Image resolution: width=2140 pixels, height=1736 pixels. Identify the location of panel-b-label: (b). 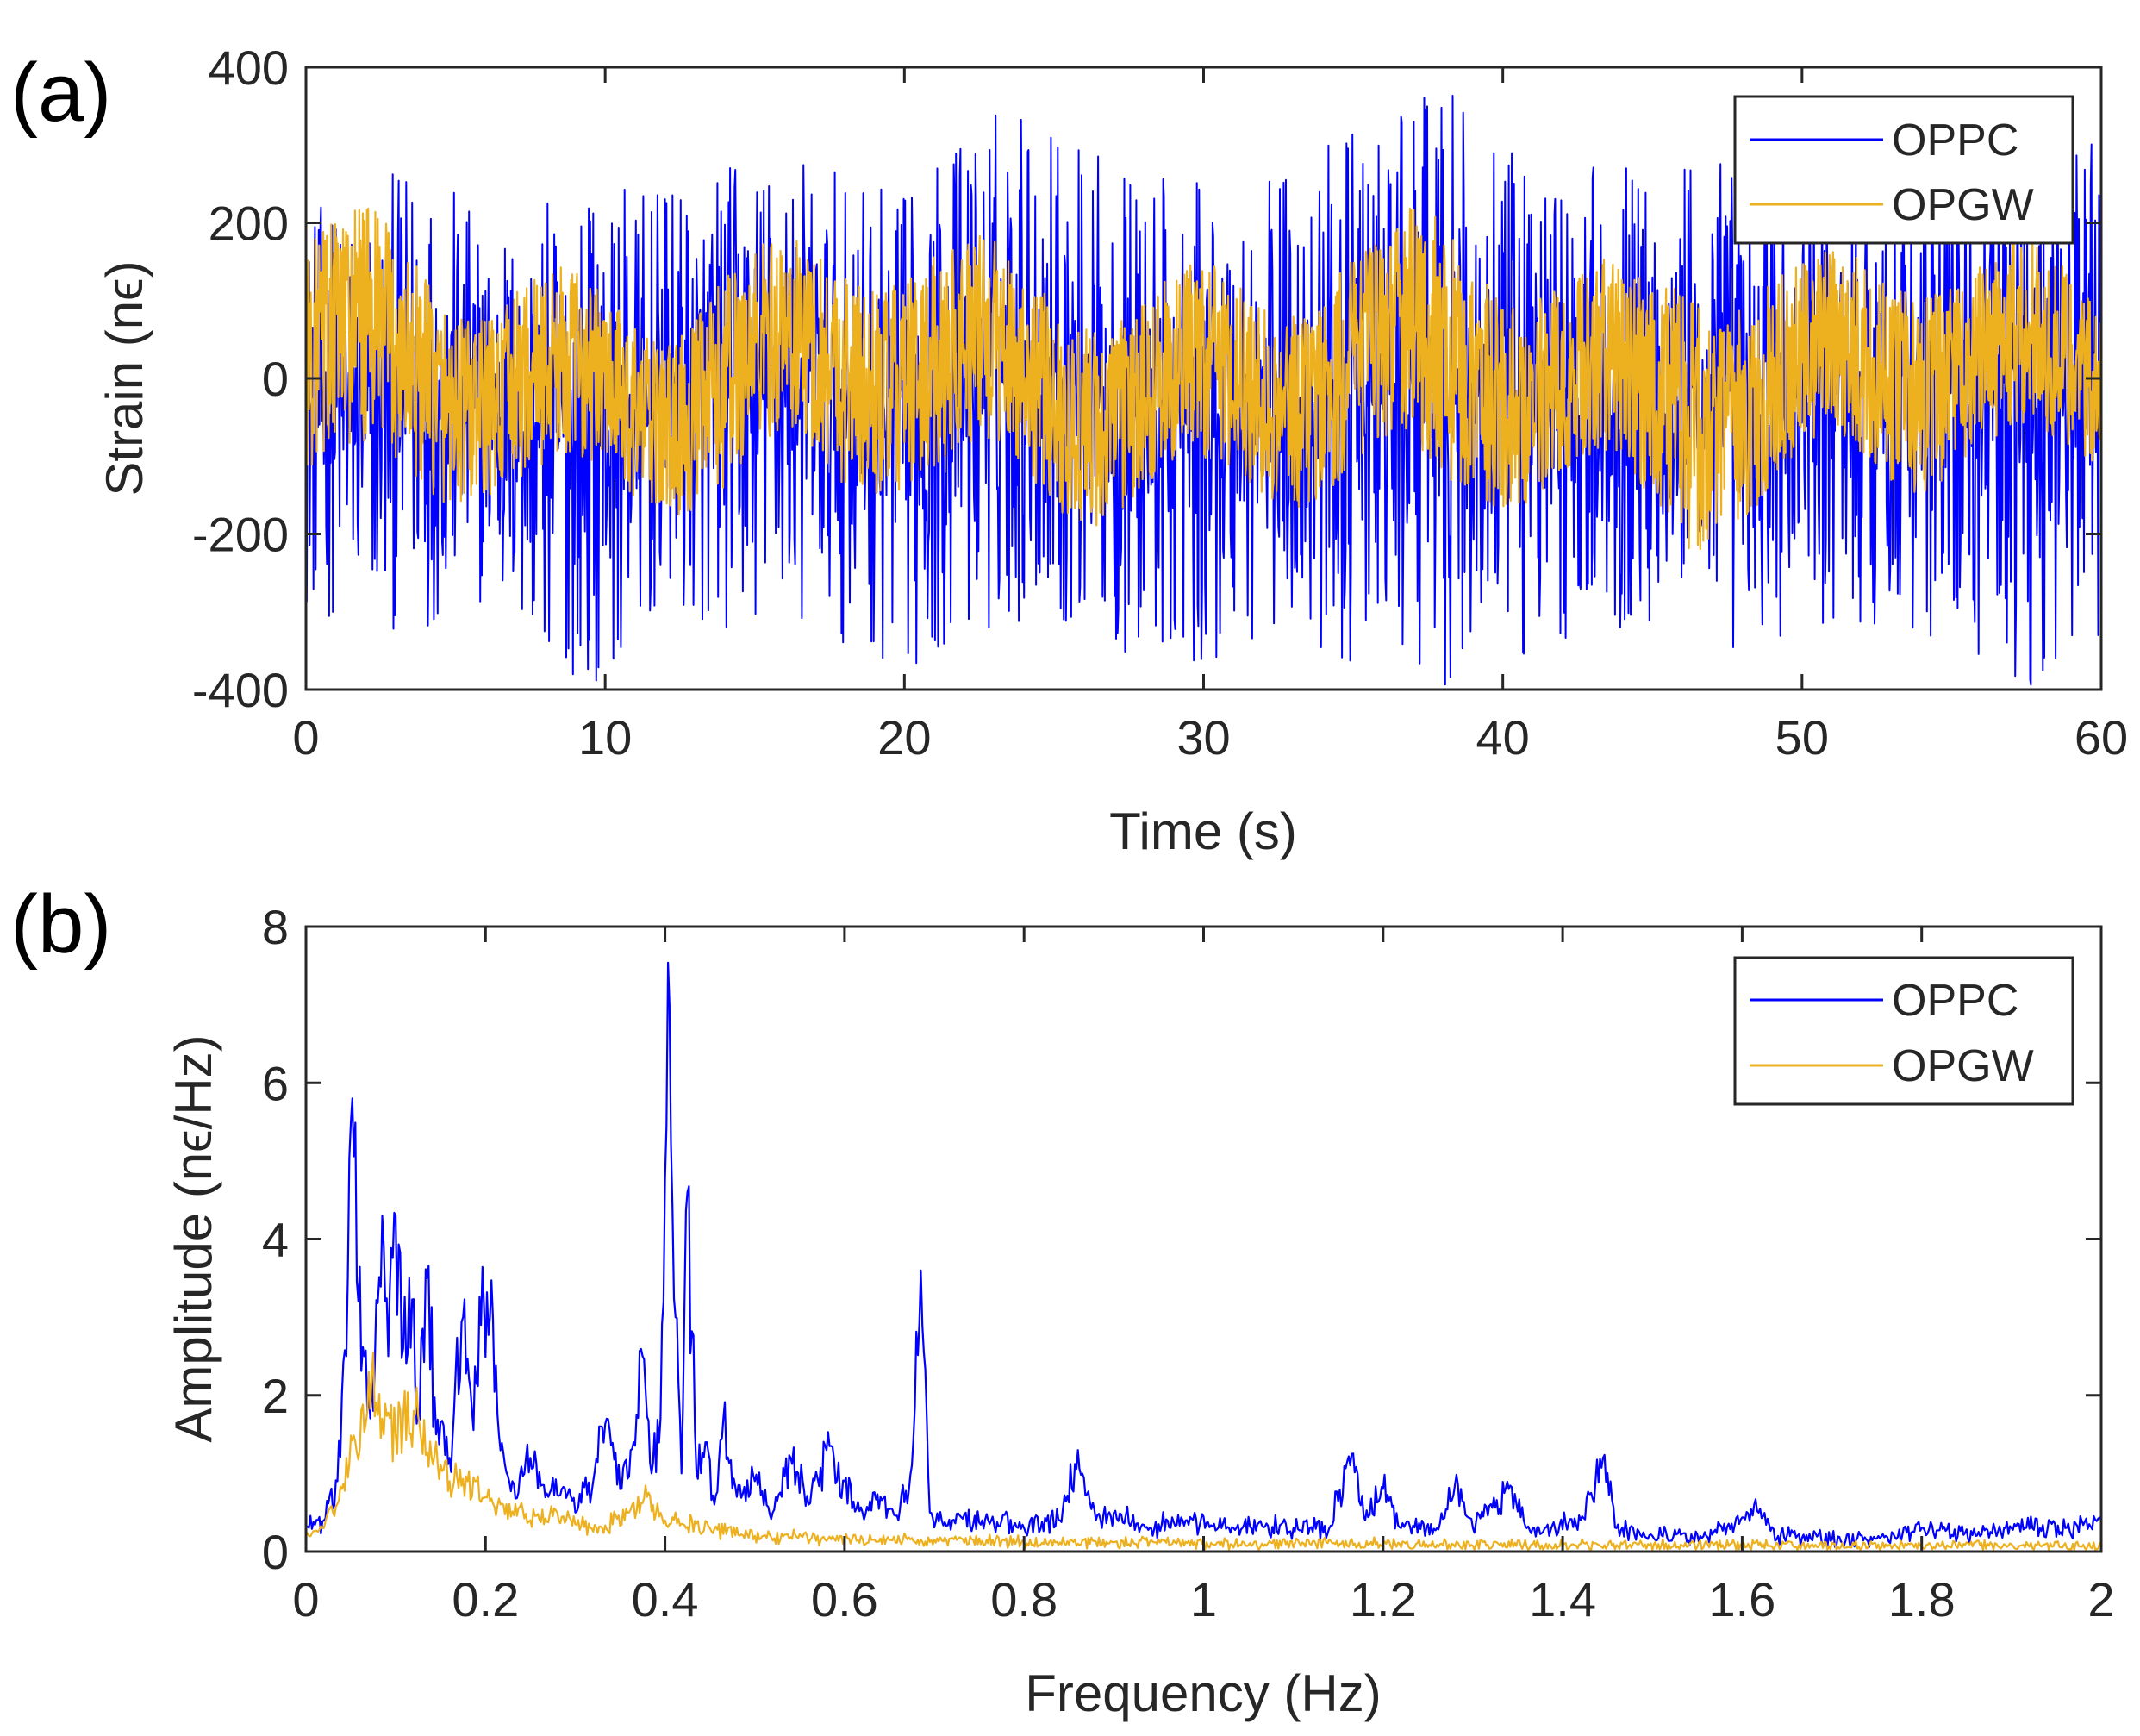
(60, 924).